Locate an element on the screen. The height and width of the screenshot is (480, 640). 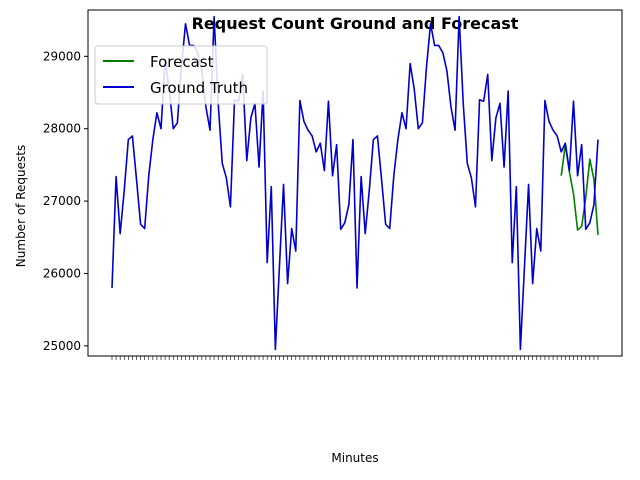
y-tick-label: 29000 is located at coordinates (62, 56).